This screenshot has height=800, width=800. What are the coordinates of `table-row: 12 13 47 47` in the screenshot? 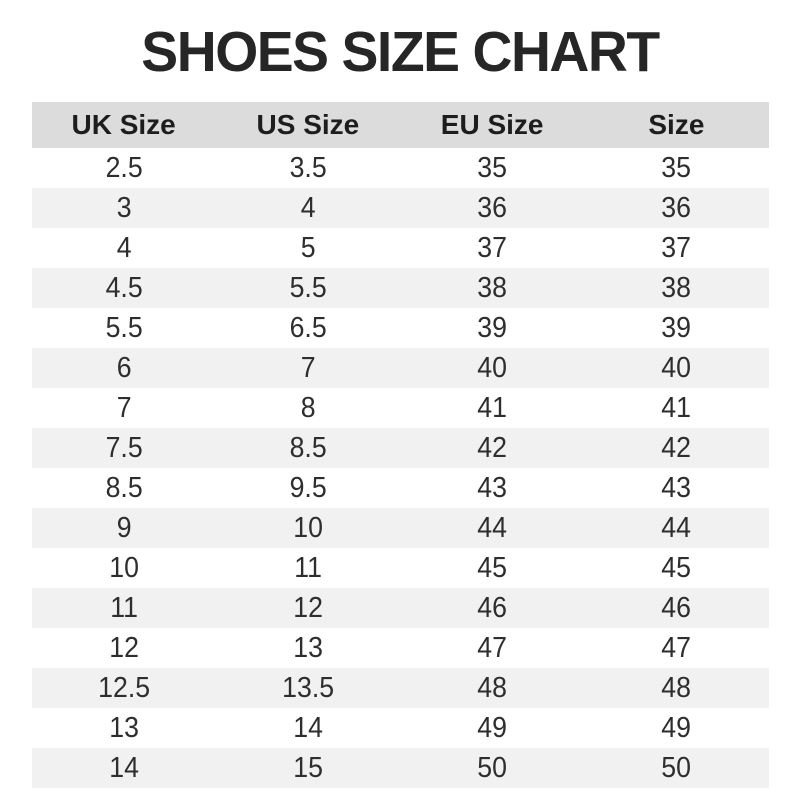 It's located at (400, 648).